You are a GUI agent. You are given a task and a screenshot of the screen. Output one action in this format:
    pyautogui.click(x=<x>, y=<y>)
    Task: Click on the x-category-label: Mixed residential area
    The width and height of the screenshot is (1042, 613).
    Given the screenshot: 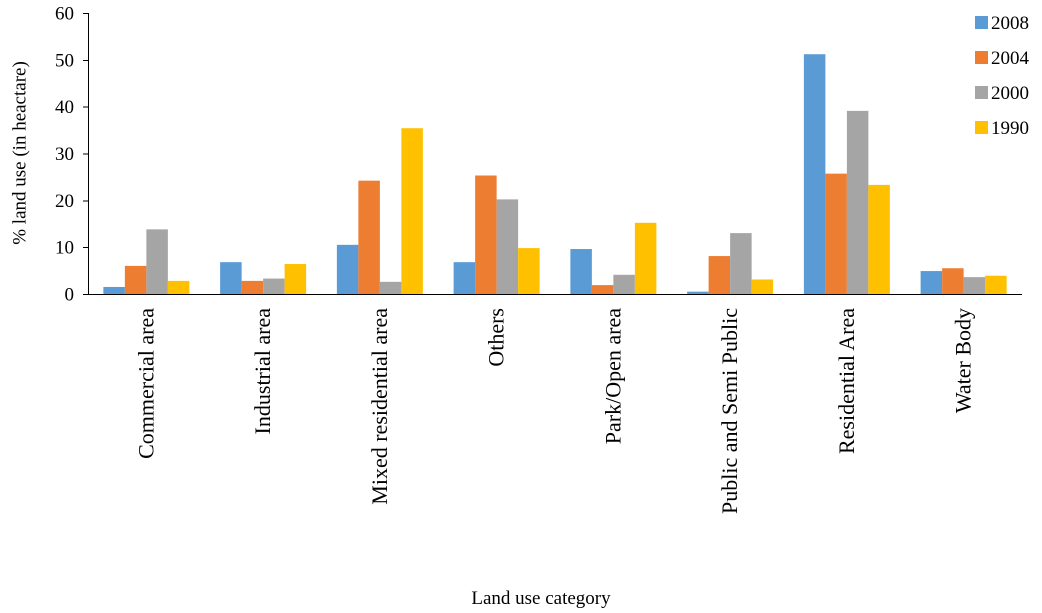 What is the action you would take?
    pyautogui.click(x=379, y=406)
    